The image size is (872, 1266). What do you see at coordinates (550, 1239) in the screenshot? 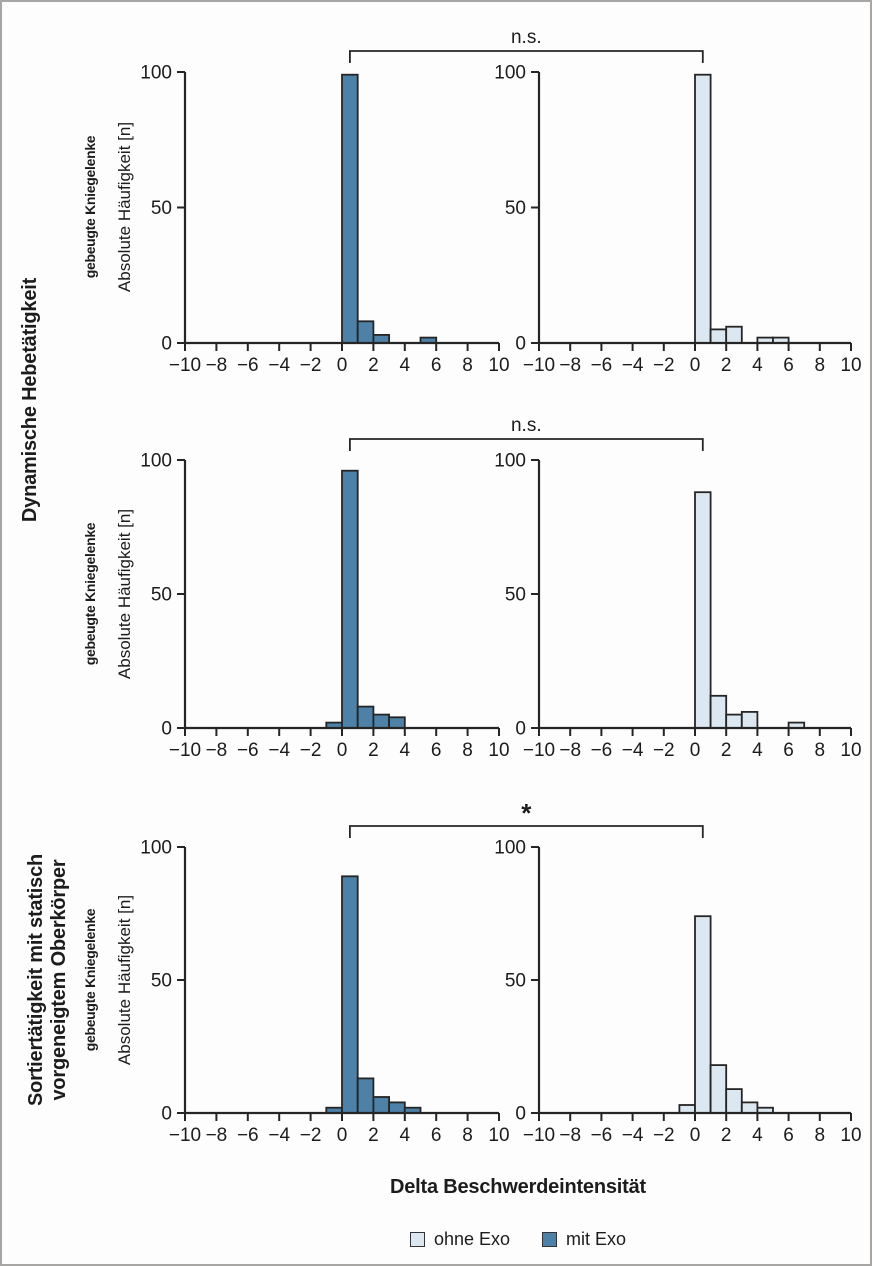
I see `legend-swatch-mit-exo` at bounding box center [550, 1239].